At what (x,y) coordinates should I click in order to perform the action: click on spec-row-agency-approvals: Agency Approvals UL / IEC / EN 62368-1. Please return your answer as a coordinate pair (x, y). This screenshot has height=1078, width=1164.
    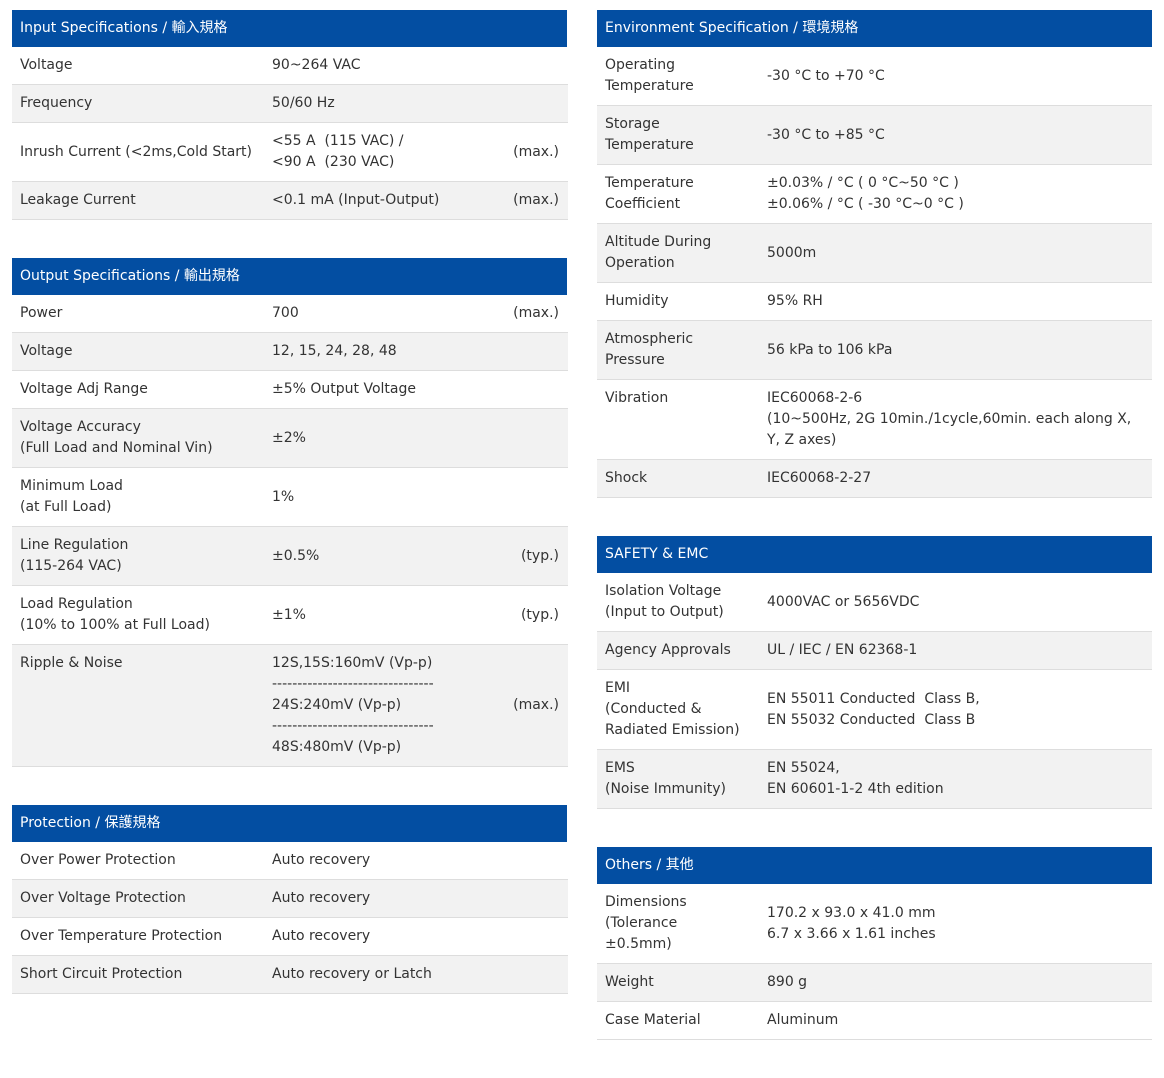
    Looking at the image, I should click on (874, 650).